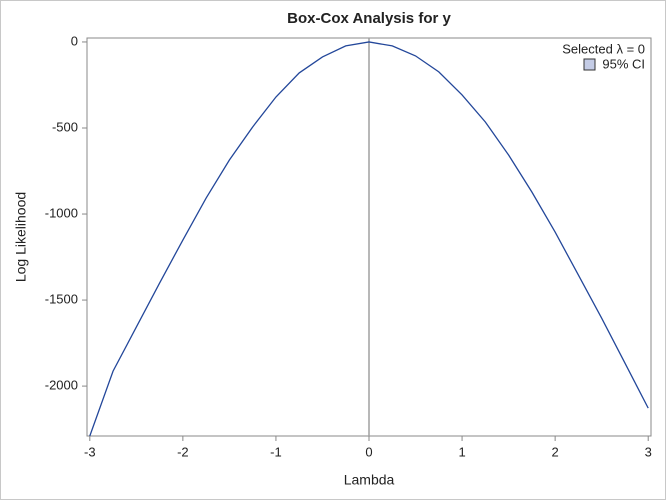 The image size is (666, 500). I want to click on x-tick-label: -2, so click(183, 451).